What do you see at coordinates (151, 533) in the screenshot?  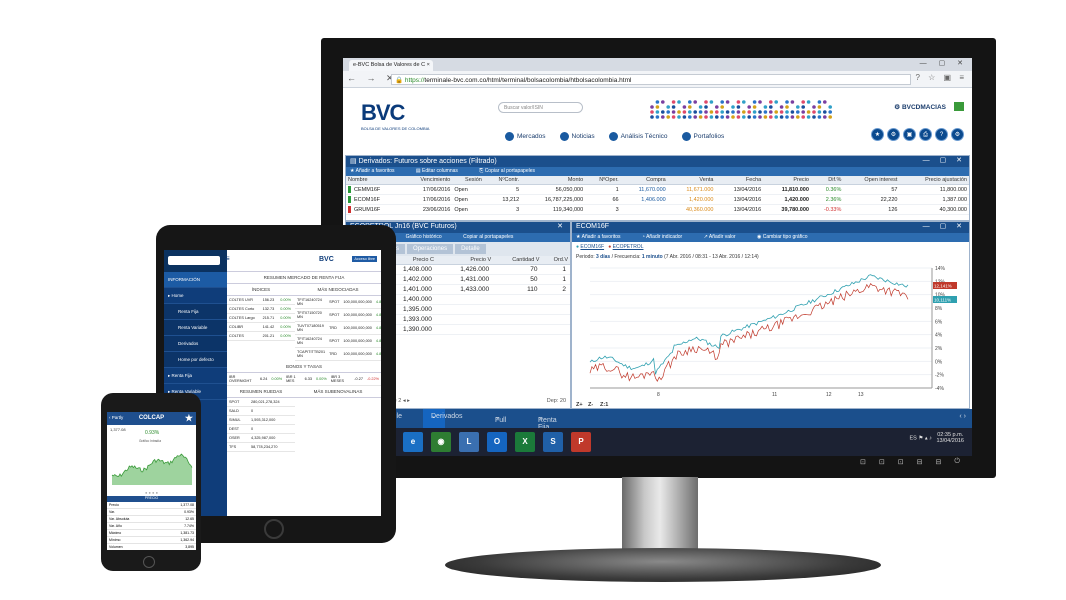 I see `list-item: Máximo 1,381.73` at bounding box center [151, 533].